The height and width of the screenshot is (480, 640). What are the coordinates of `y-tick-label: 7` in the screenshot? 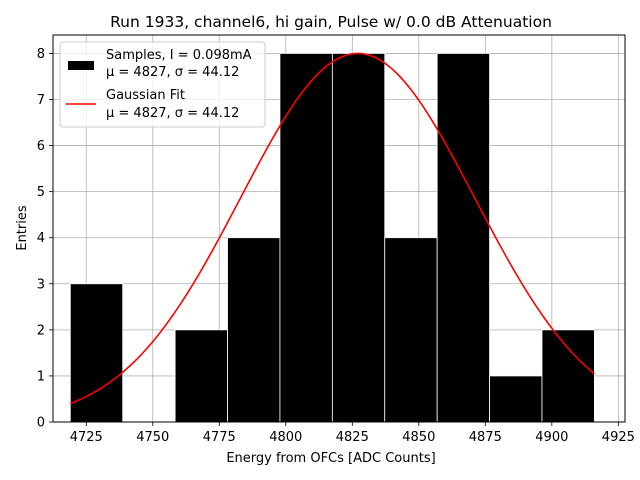 It's located at (41, 100).